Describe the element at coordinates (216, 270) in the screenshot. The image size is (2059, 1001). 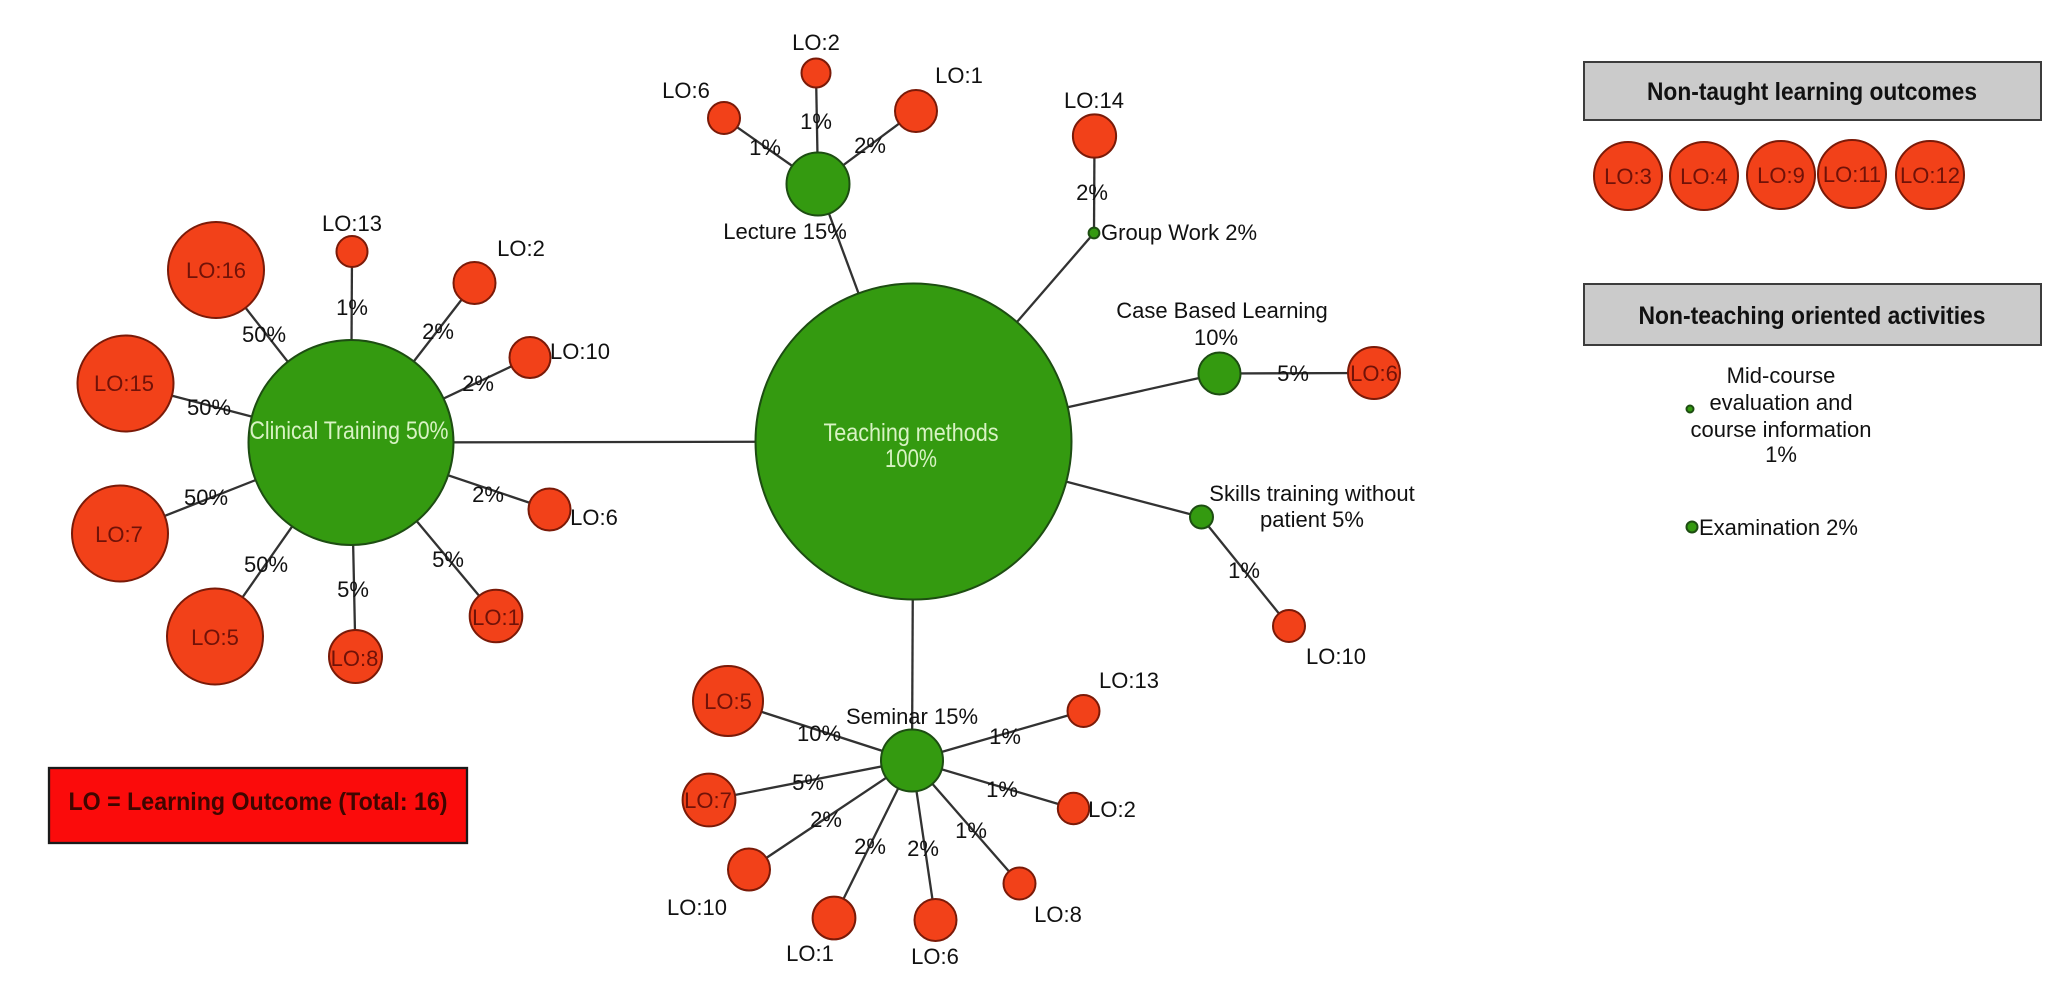
I see `svg-text: LO:16` at that location.